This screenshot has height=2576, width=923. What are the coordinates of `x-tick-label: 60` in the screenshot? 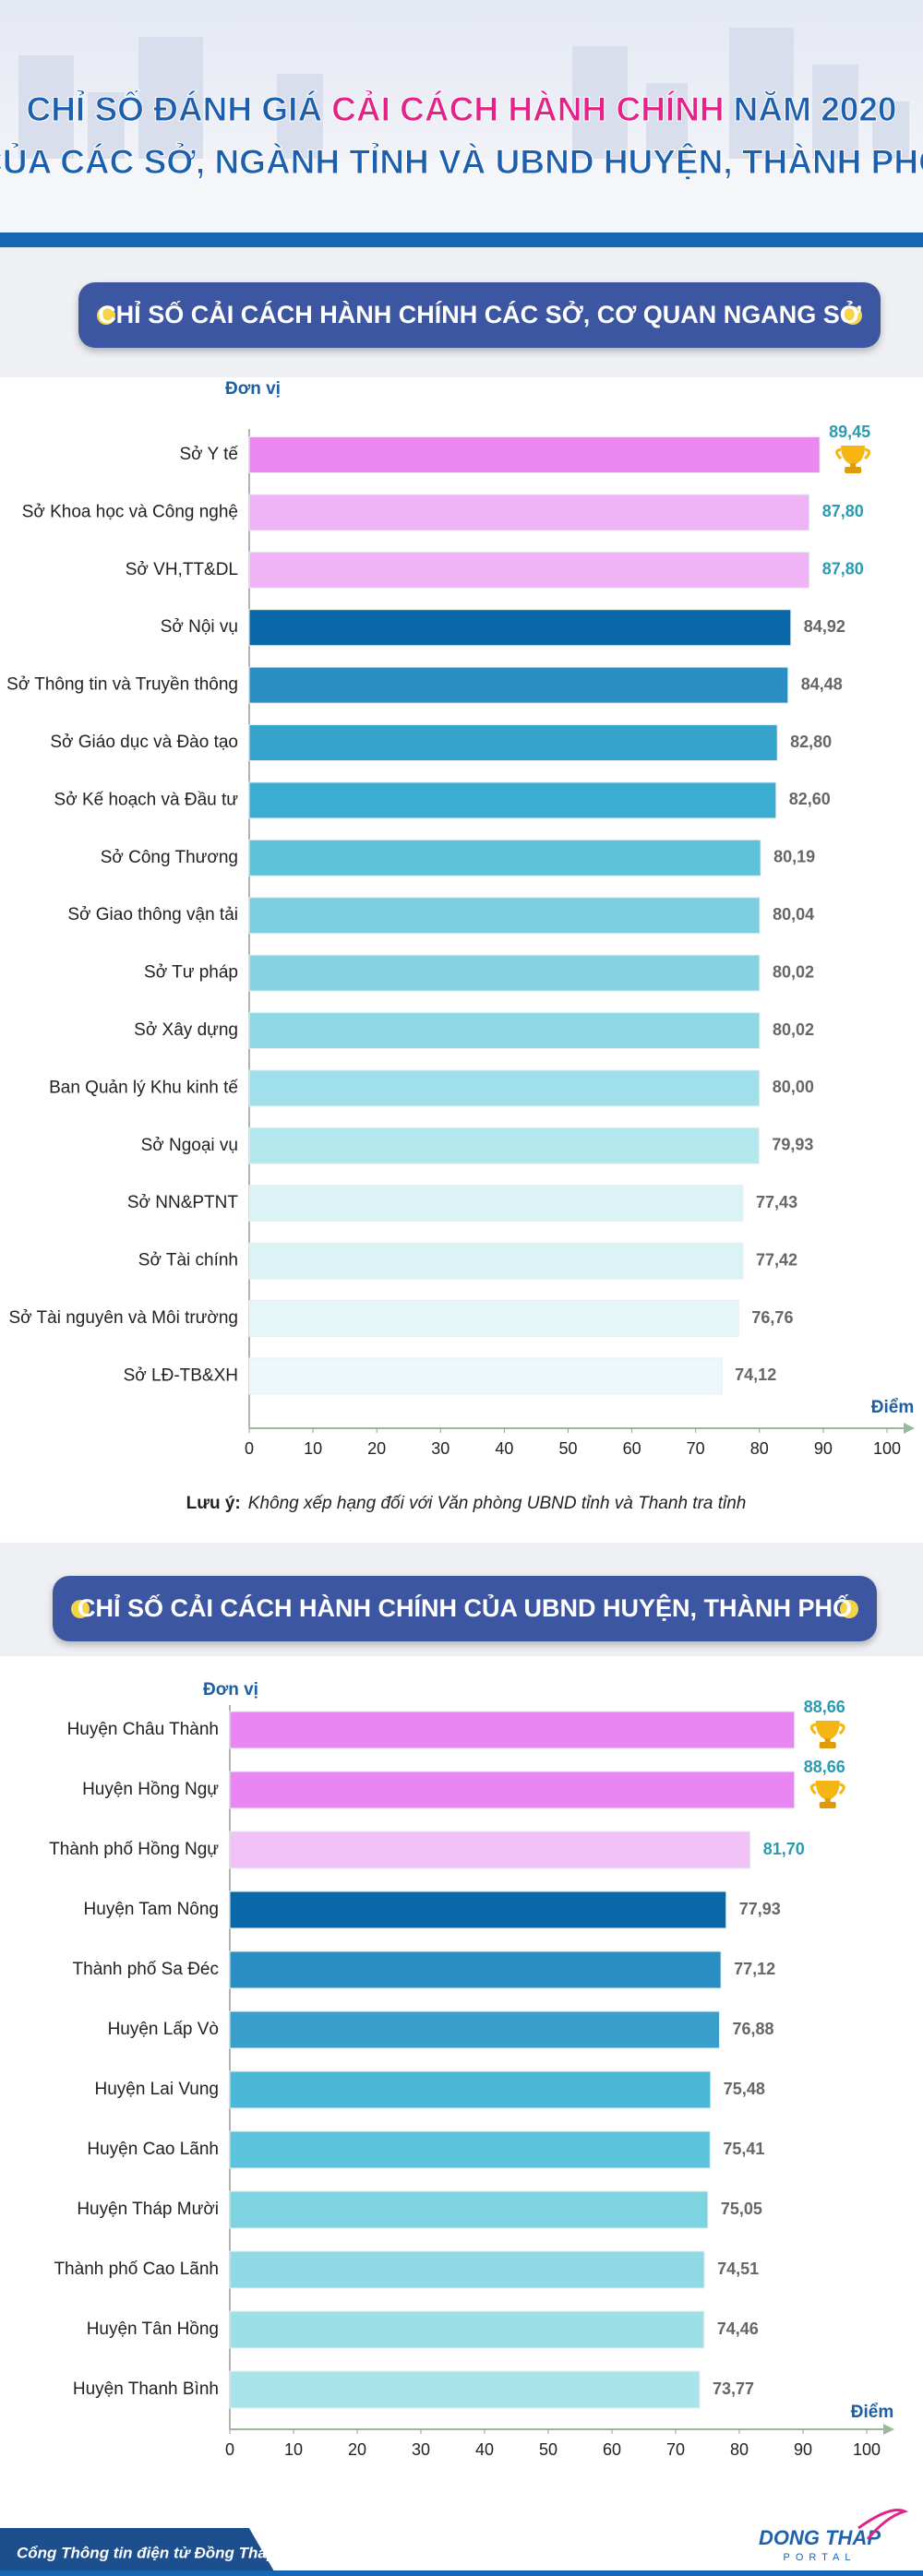 It's located at (612, 2450).